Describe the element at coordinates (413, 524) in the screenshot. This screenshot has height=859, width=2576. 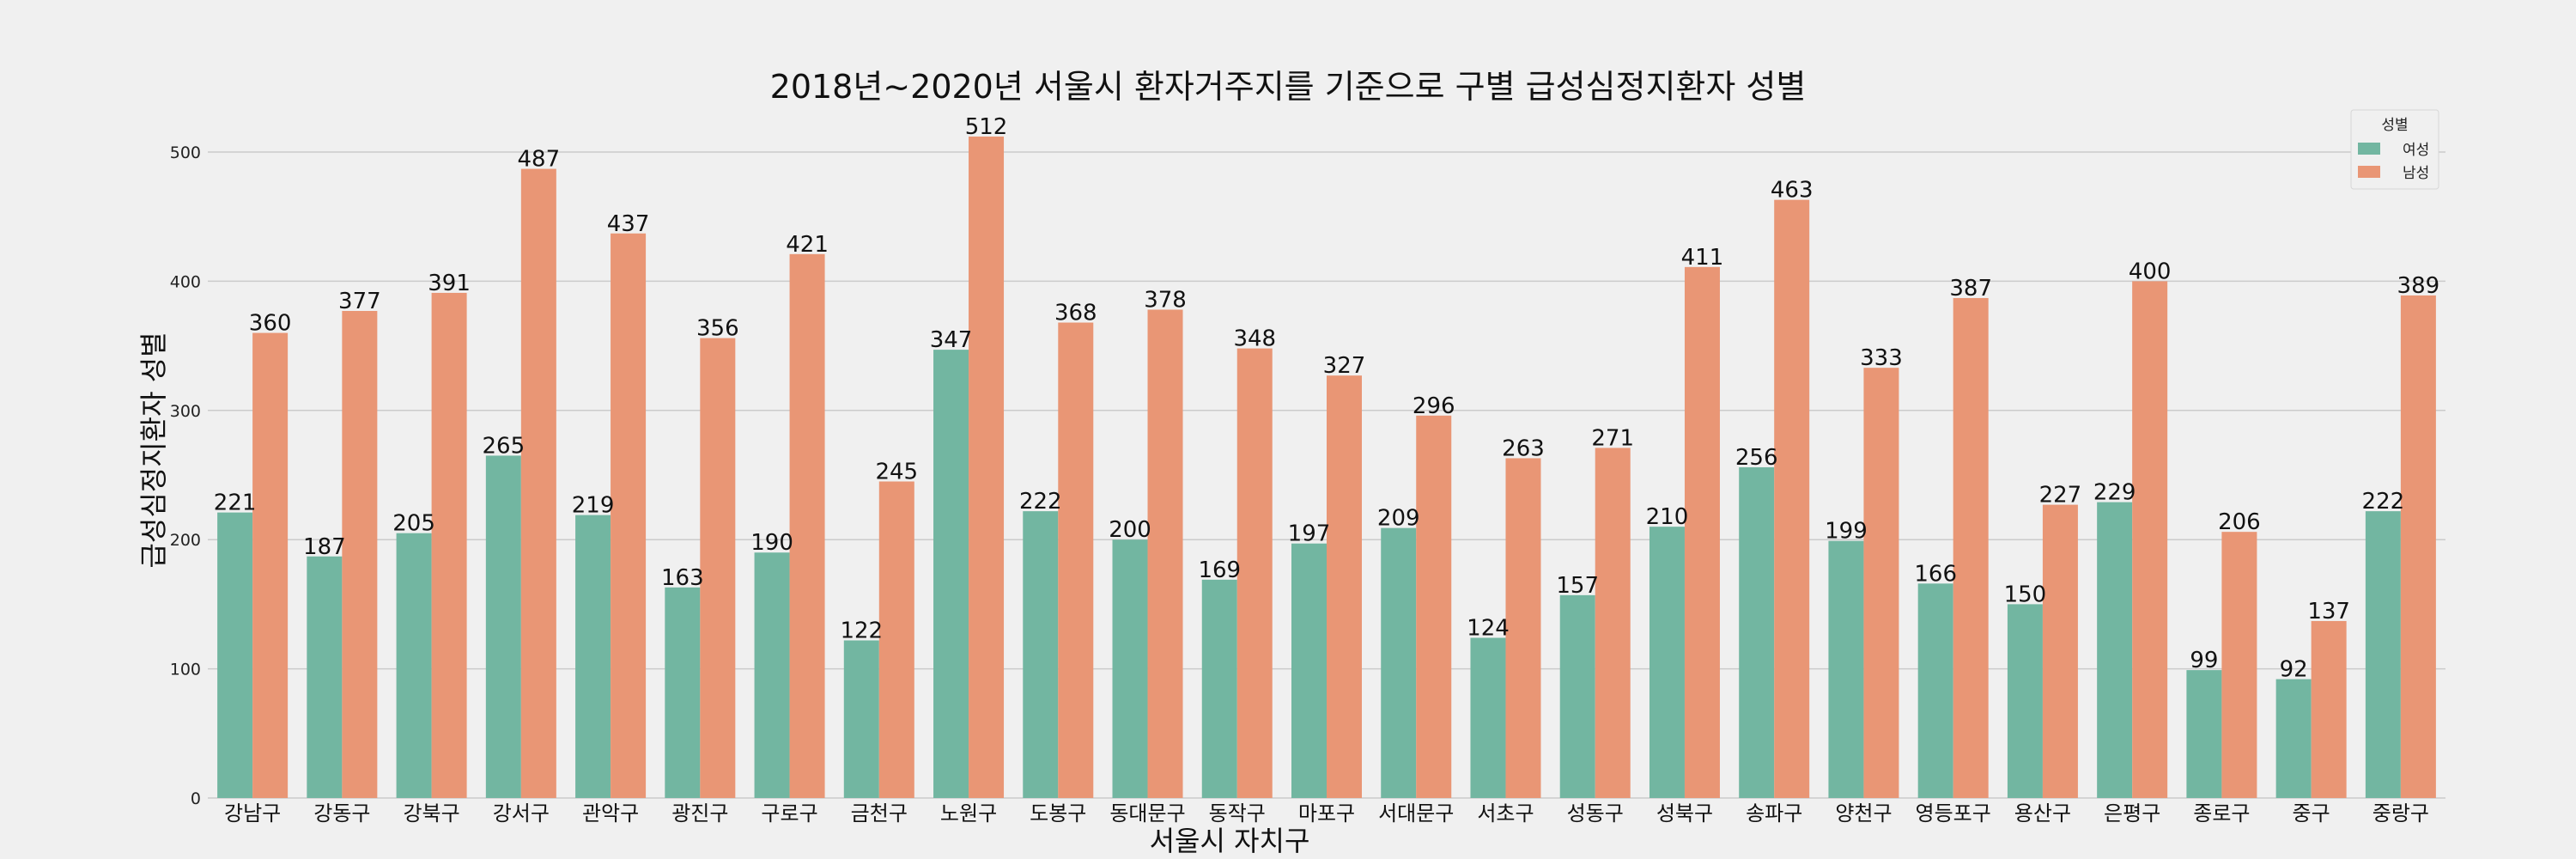
I see `data-label-series-0: 205` at that location.